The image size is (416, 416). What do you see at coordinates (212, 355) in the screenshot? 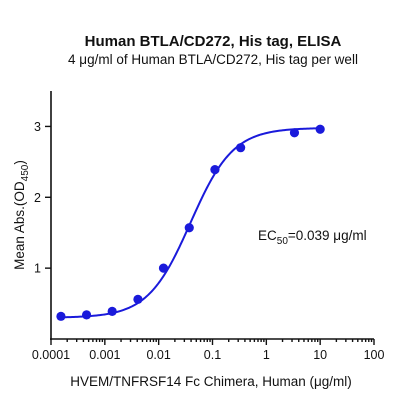
I see `x-tick-label: 0.1` at bounding box center [212, 355].